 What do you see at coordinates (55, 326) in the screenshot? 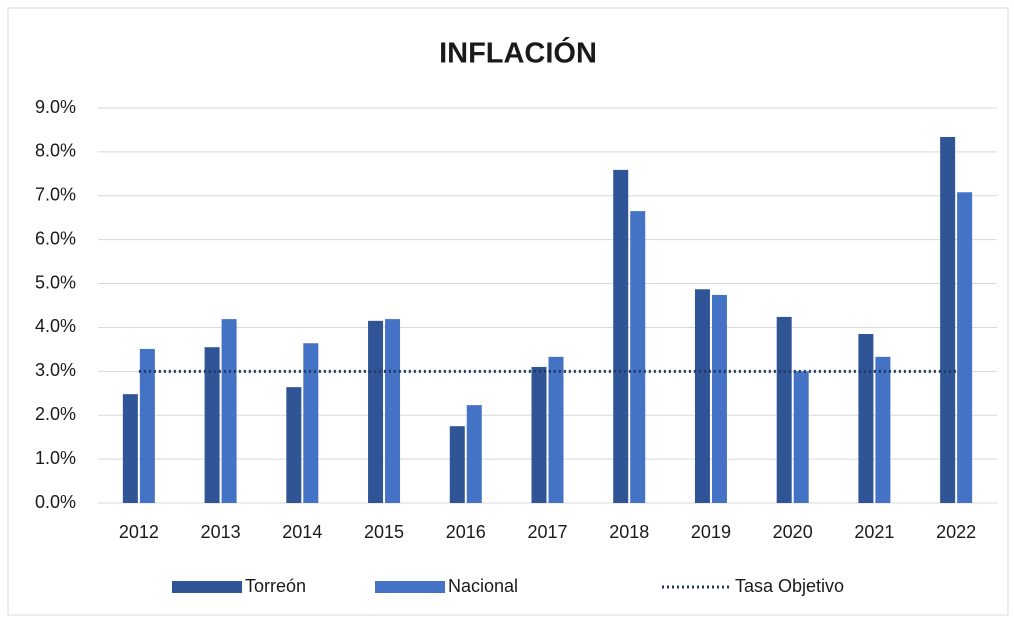
I see `y-tick-label: 4.0%` at bounding box center [55, 326].